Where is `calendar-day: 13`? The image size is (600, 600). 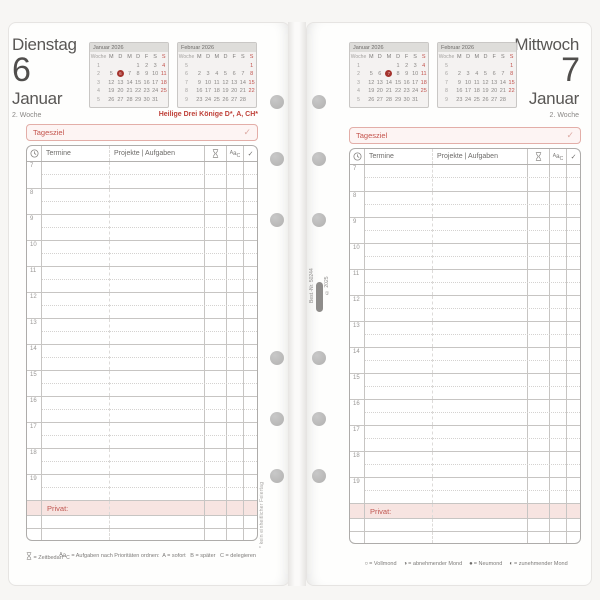 calendar-day: 13 is located at coordinates (120, 82).